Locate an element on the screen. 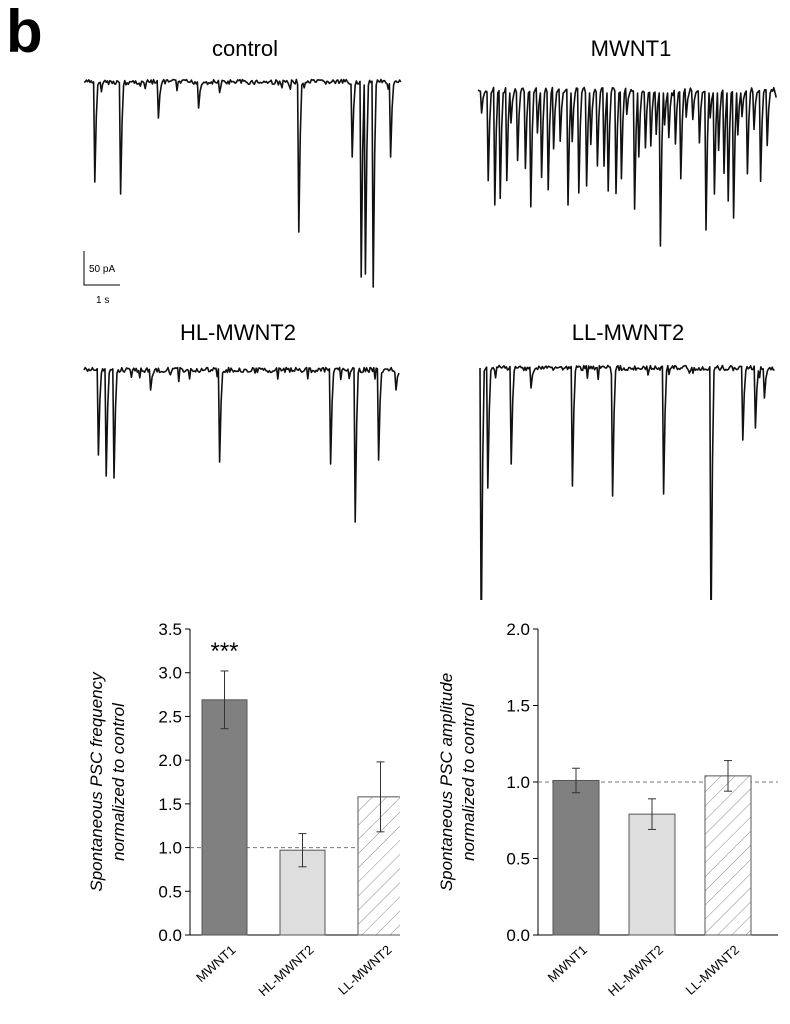  trace-hl-mwnt2 is located at coordinates (241, 444).